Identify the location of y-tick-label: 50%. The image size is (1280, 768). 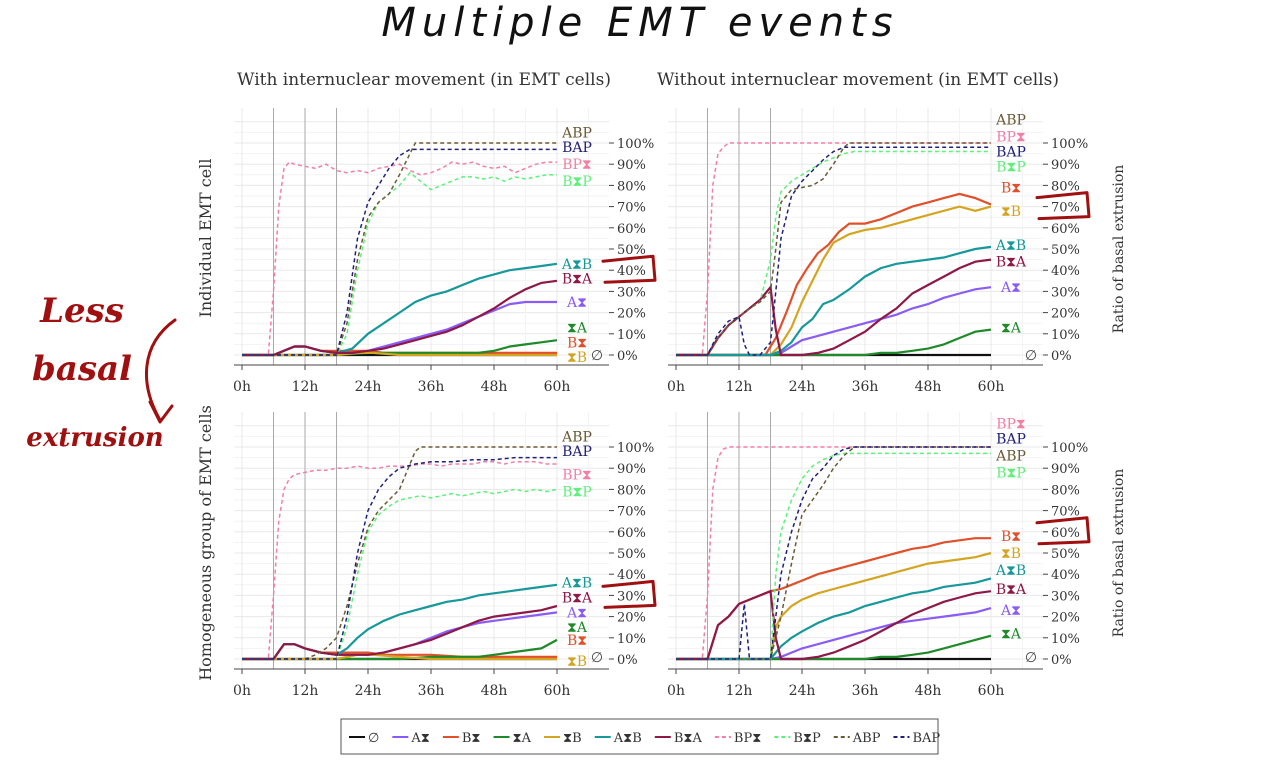
(1065, 250).